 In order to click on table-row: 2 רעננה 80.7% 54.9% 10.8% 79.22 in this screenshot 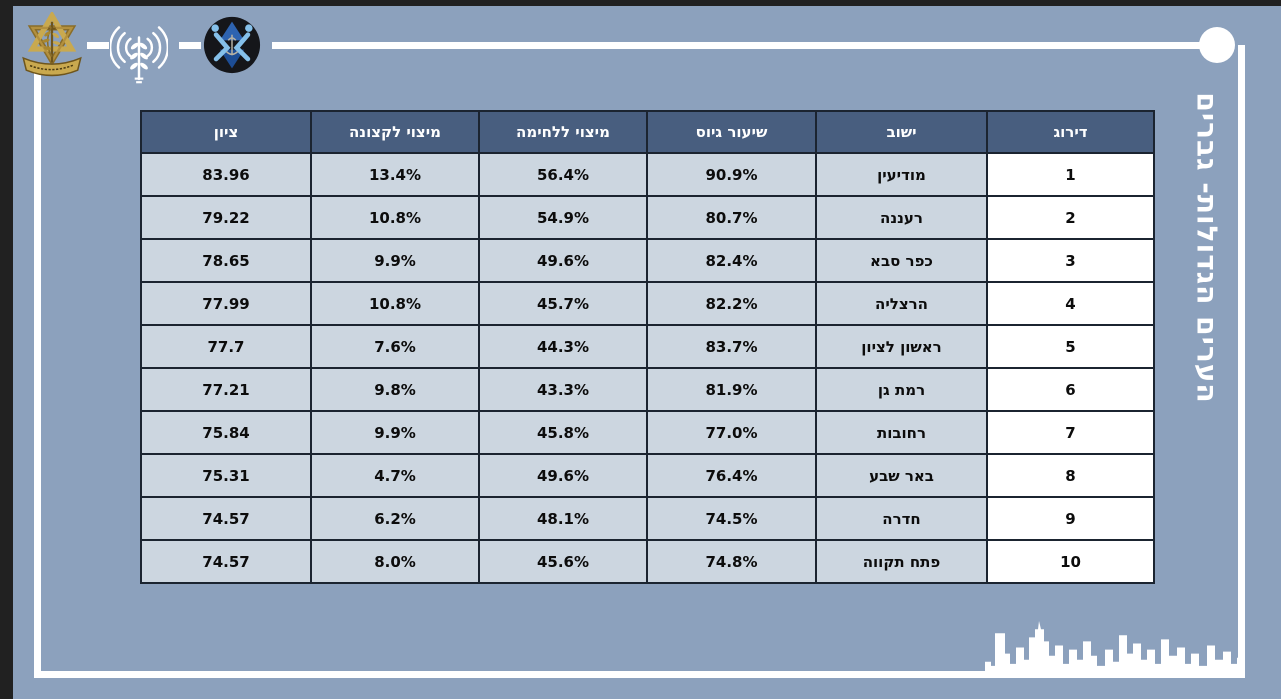, I will do `click(647, 217)`.